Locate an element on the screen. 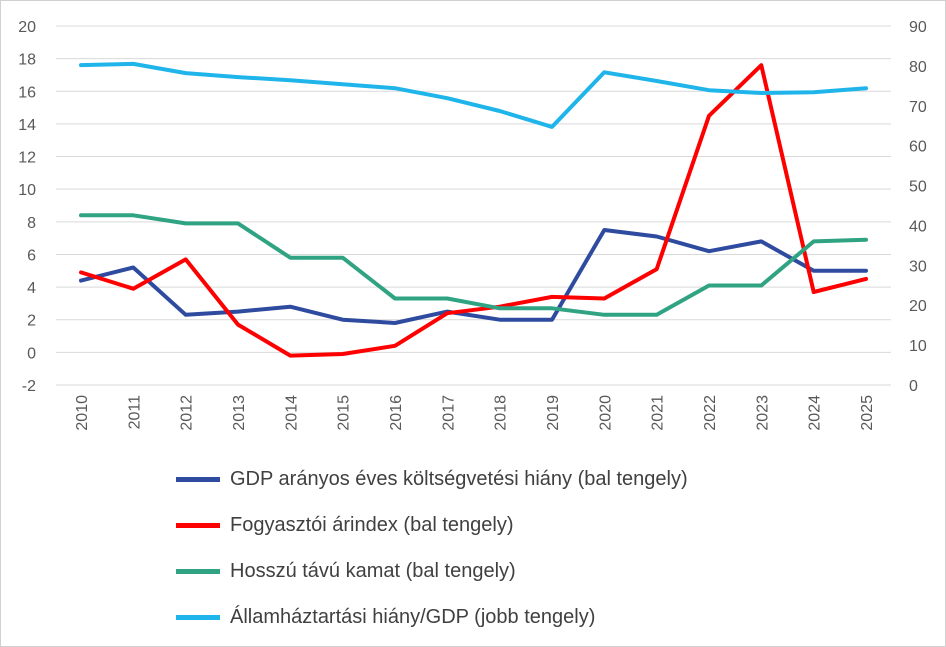 The height and width of the screenshot is (647, 946). y-left-tick-label: 20 is located at coordinates (27, 27).